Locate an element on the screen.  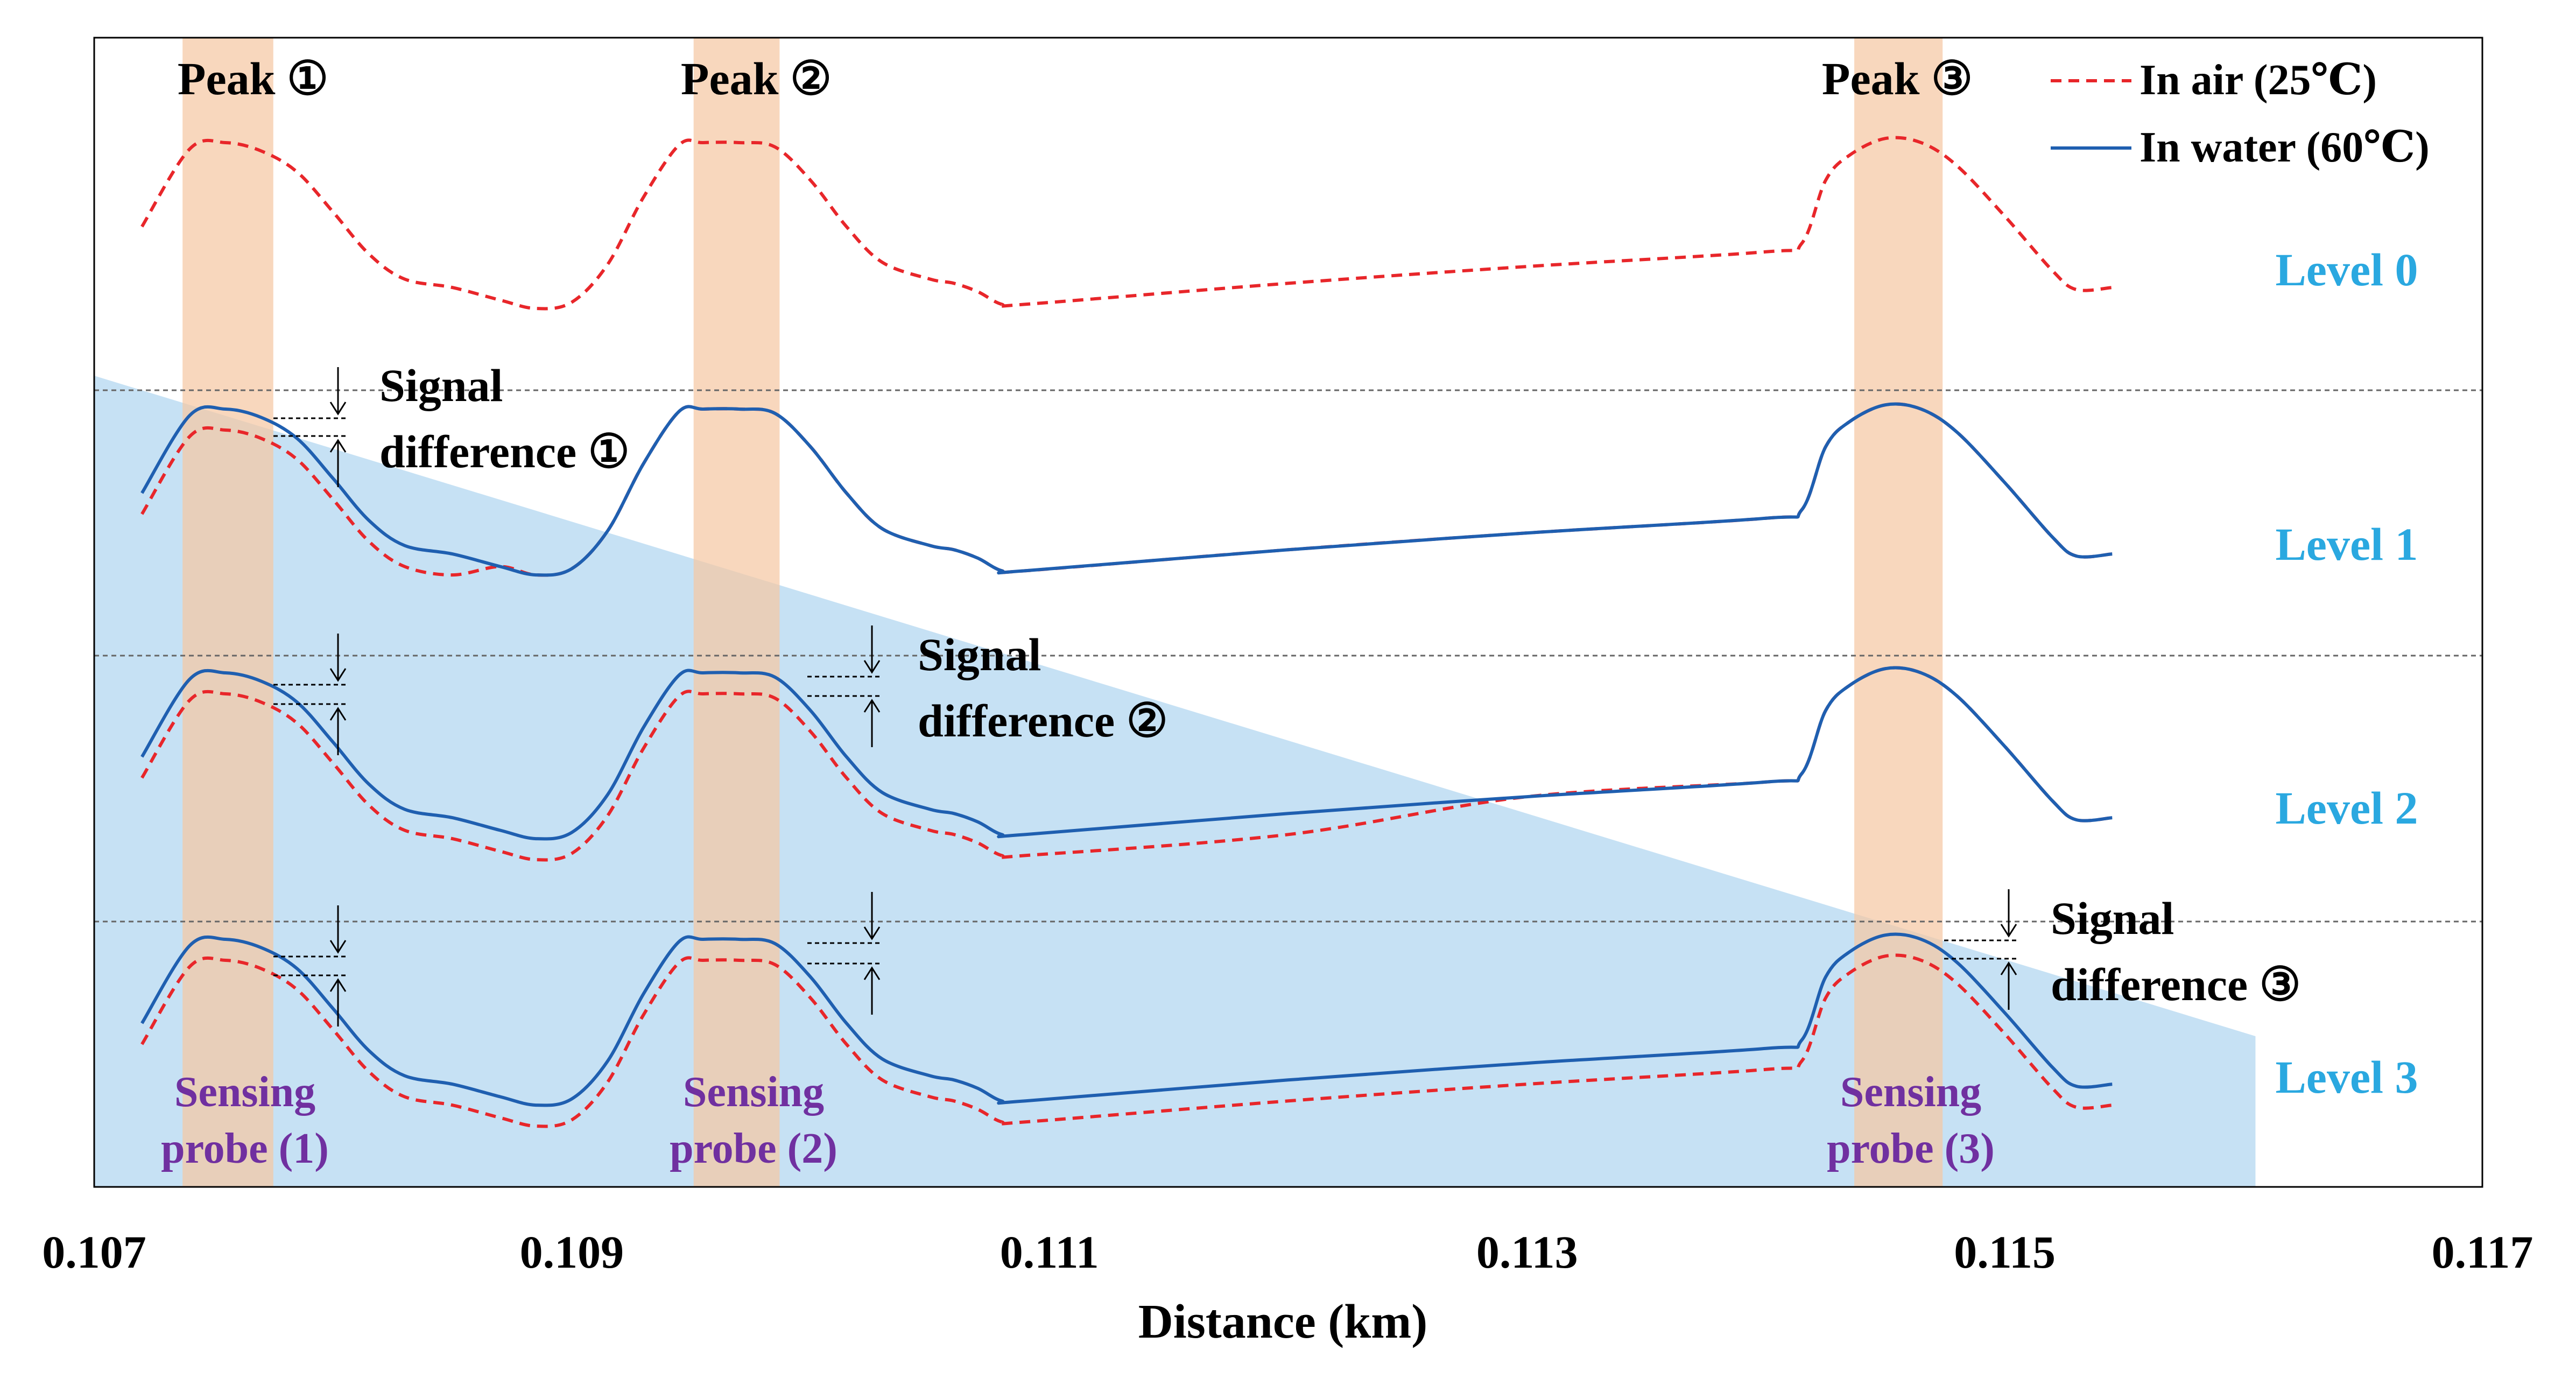
x-tick-label: 0.117 is located at coordinates (2483, 1252).